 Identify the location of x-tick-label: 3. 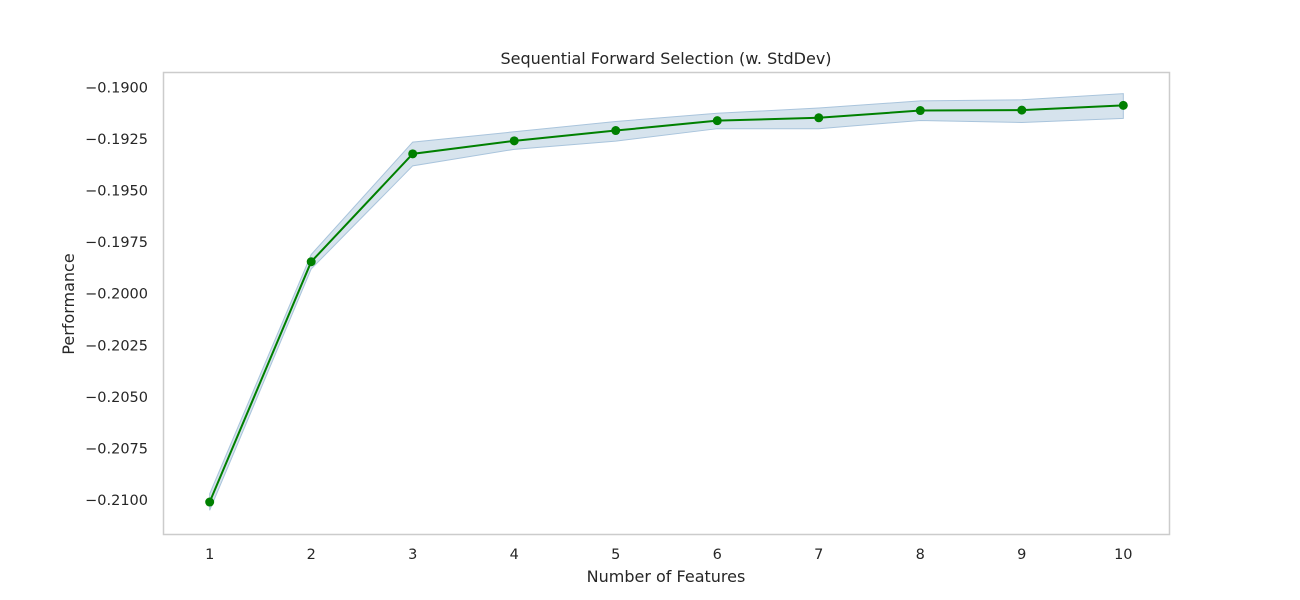
(412, 555).